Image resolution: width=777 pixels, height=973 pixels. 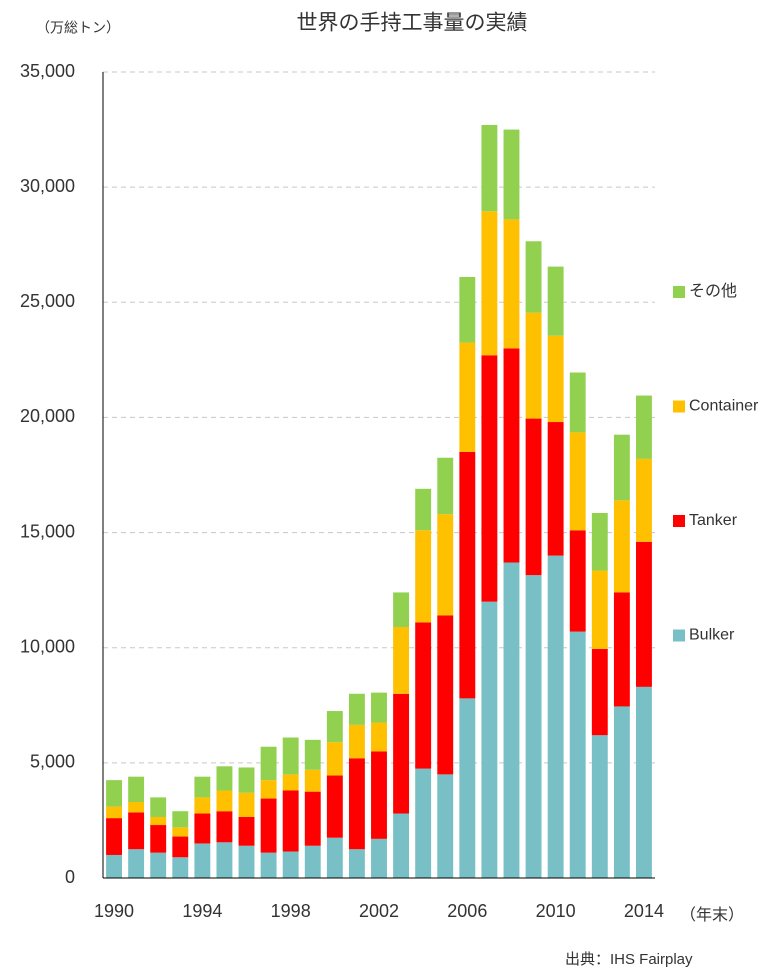 What do you see at coordinates (629, 959) in the screenshot?
I see `source: 出典：IHS Fairplay` at bounding box center [629, 959].